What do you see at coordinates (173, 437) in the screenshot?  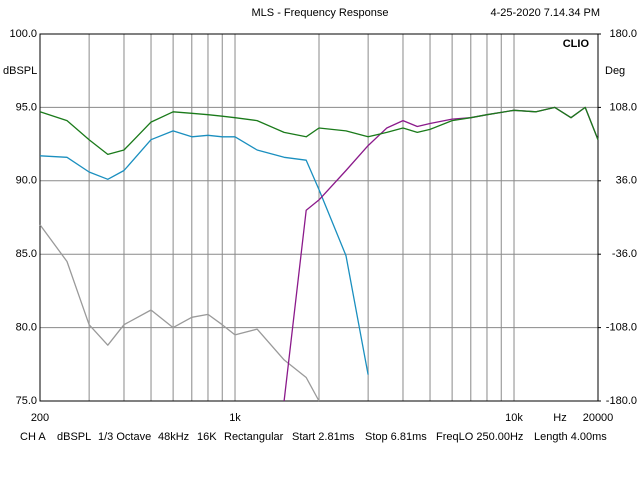 I see `status-item: 48kHz` at bounding box center [173, 437].